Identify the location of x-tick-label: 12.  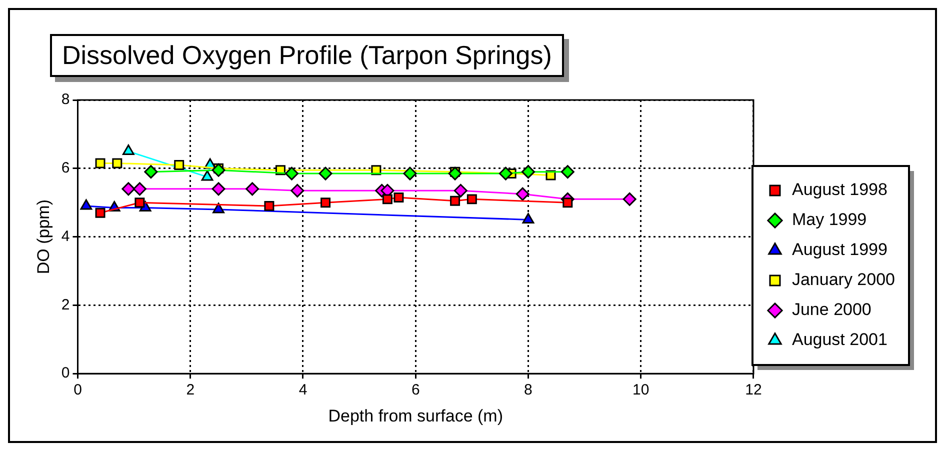
(753, 390).